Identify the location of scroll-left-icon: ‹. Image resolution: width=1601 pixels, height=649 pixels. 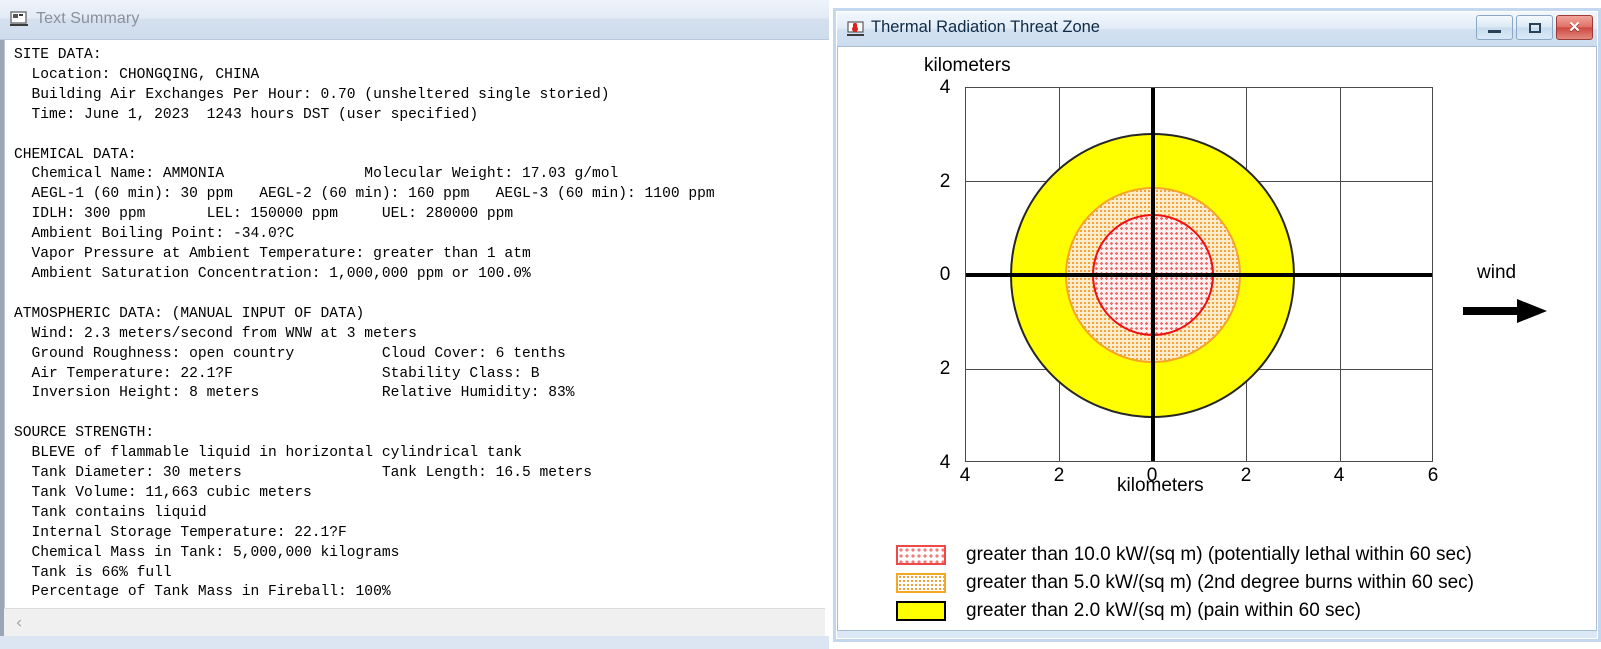
(19, 623).